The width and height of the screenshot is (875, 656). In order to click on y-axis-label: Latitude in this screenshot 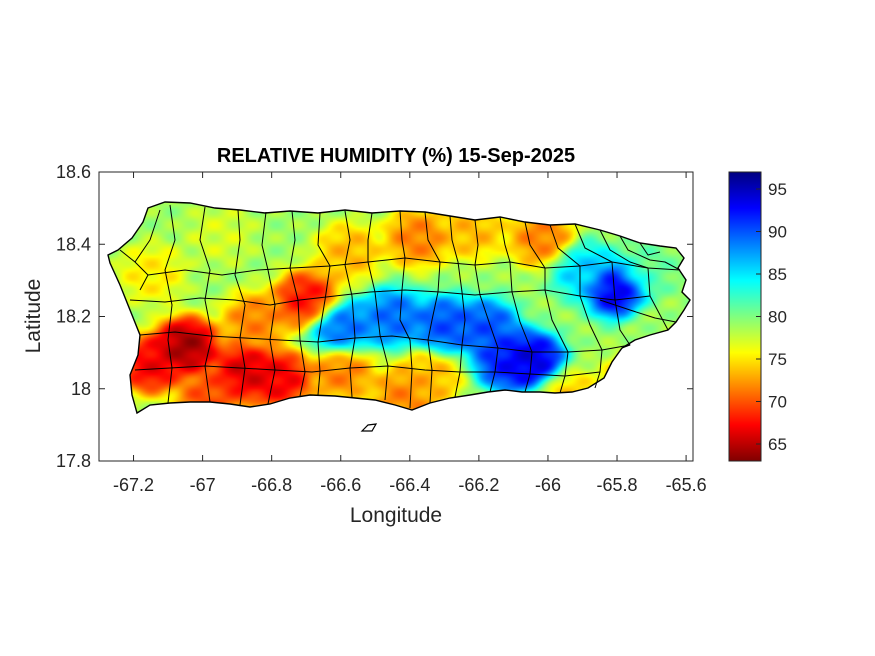, I will do `click(33, 316)`.